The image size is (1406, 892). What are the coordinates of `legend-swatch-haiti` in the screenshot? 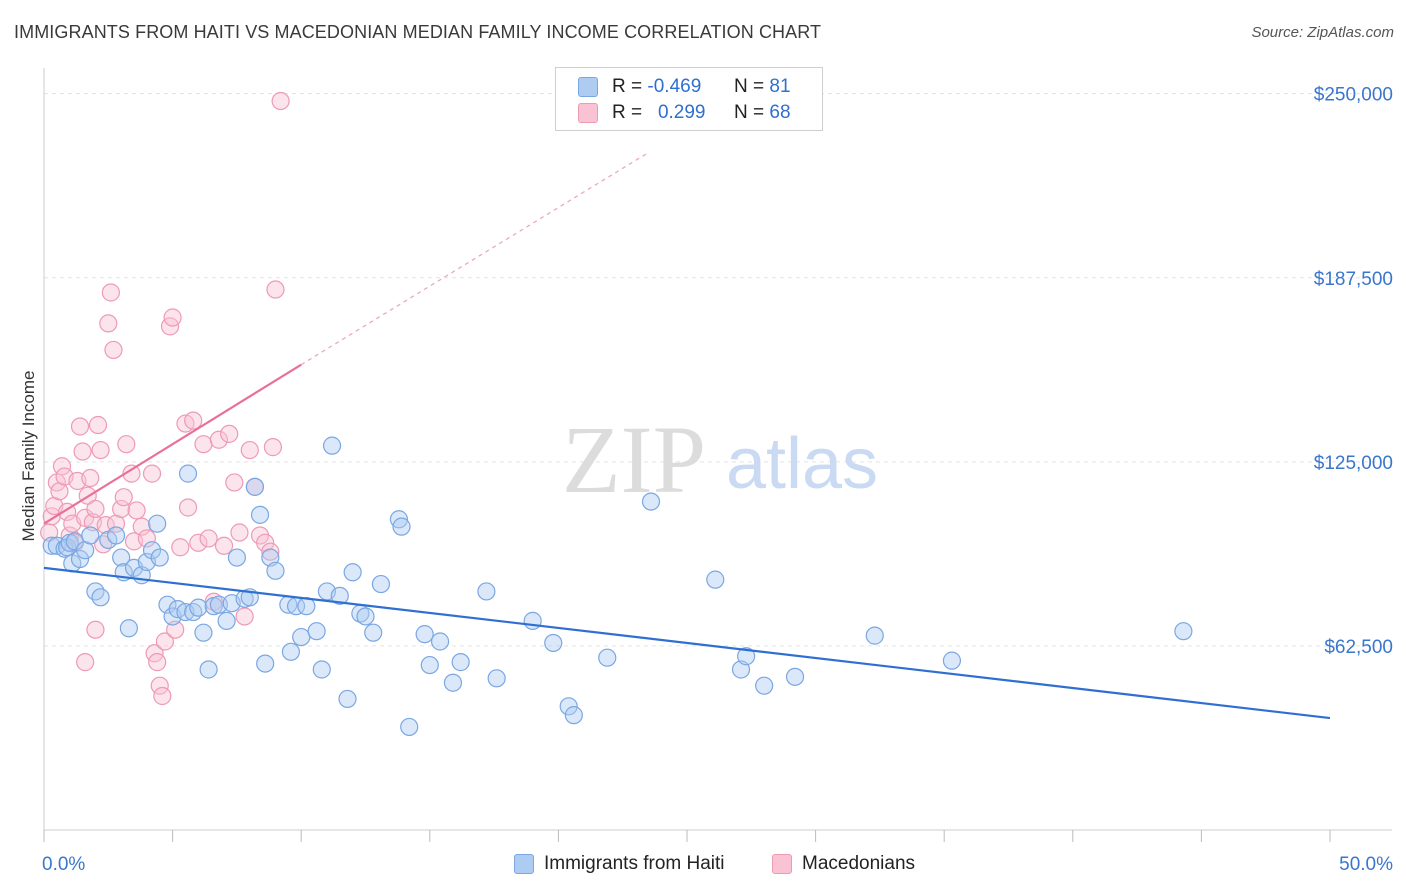 It's located at (588, 87).